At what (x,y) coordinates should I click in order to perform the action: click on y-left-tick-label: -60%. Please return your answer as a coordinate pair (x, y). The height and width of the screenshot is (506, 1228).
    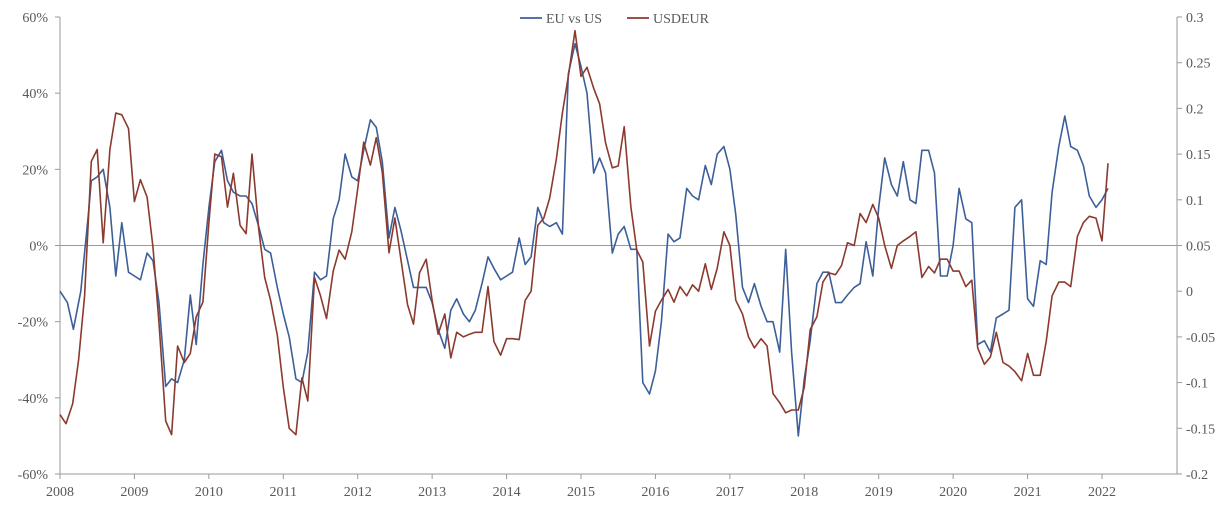
    Looking at the image, I should click on (33, 475).